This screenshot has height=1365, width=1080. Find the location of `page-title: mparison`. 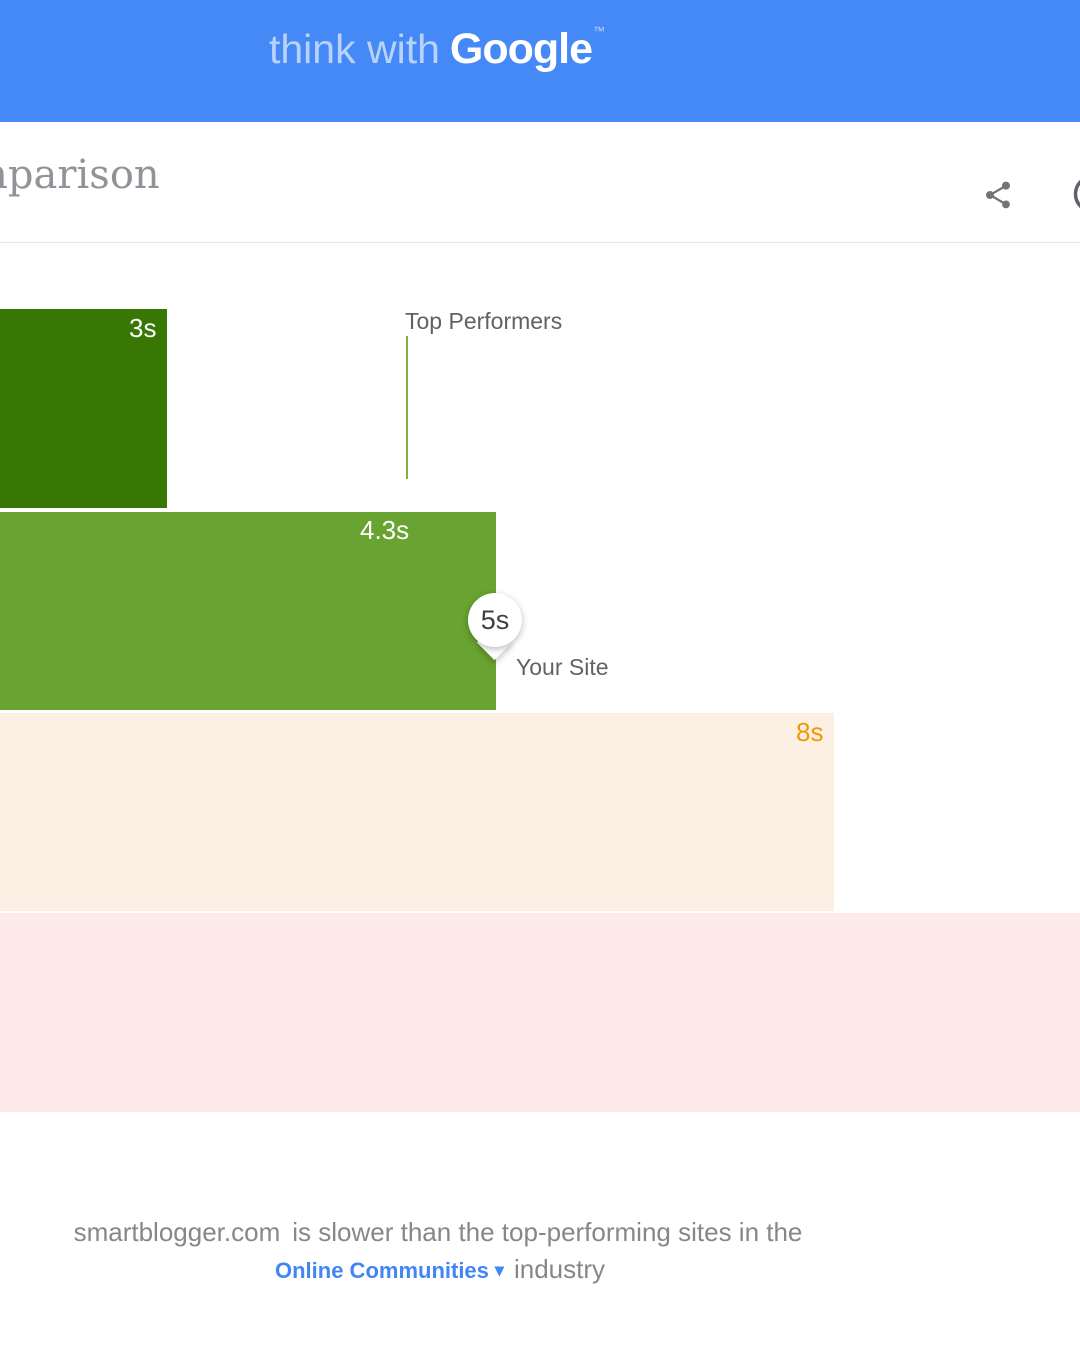

page-title: mparison is located at coordinates (80, 175).